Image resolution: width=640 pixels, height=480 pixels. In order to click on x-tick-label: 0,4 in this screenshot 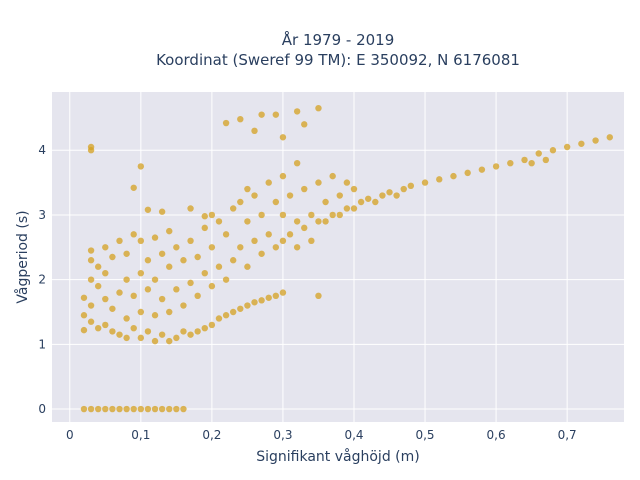, I will do `click(353, 435)`.